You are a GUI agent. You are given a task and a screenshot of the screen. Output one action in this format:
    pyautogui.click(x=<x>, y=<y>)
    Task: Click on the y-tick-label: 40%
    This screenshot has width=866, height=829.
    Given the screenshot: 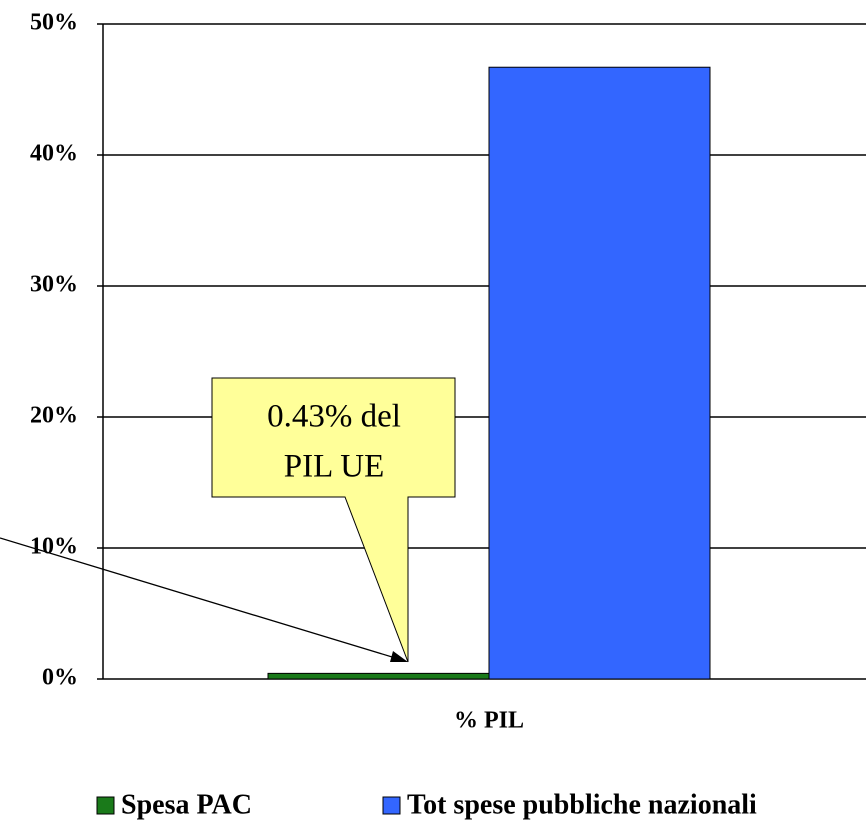 What is the action you would take?
    pyautogui.click(x=54, y=154)
    